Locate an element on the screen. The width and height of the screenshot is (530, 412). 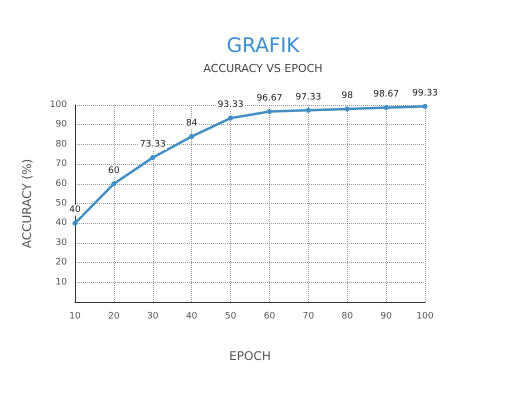
x-tick-label: 10 is located at coordinates (75, 317).